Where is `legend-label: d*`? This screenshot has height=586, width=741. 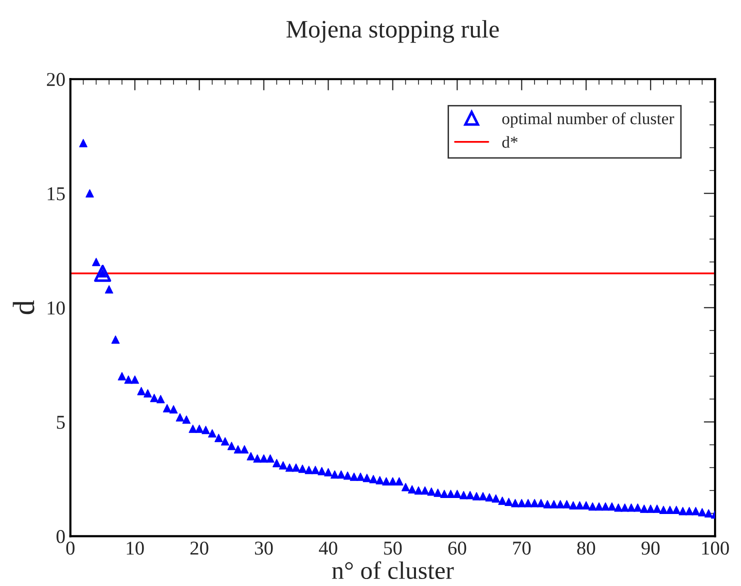
legend-label: d* is located at coordinates (510, 142).